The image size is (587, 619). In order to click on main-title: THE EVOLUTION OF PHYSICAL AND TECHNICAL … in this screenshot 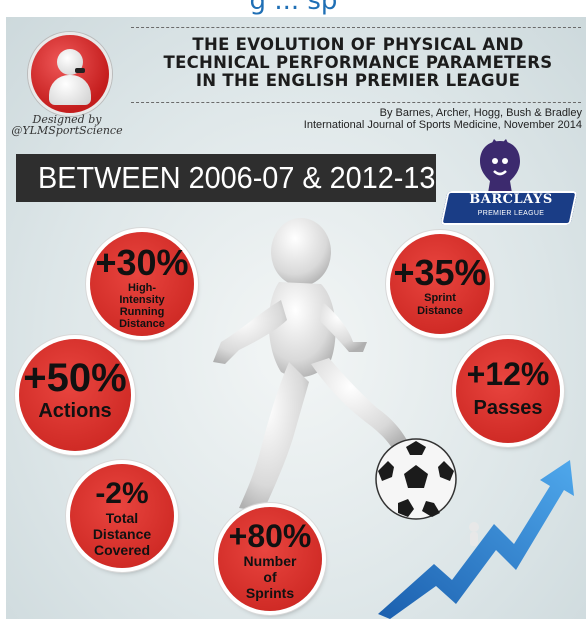, I will do `click(358, 63)`.